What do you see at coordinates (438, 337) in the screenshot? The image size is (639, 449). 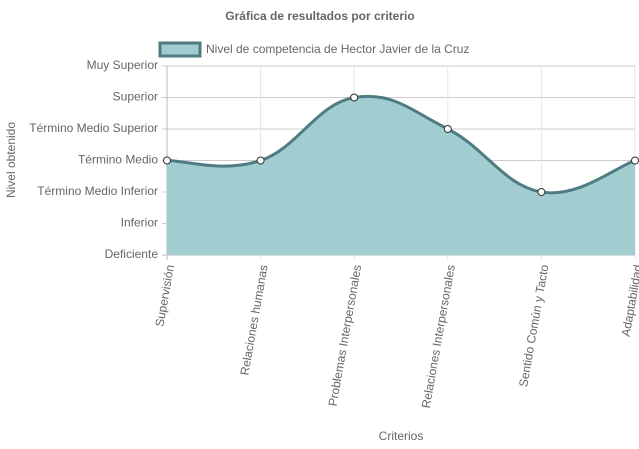 I see `x-tick-label: Relaciones Interpersonales` at bounding box center [438, 337].